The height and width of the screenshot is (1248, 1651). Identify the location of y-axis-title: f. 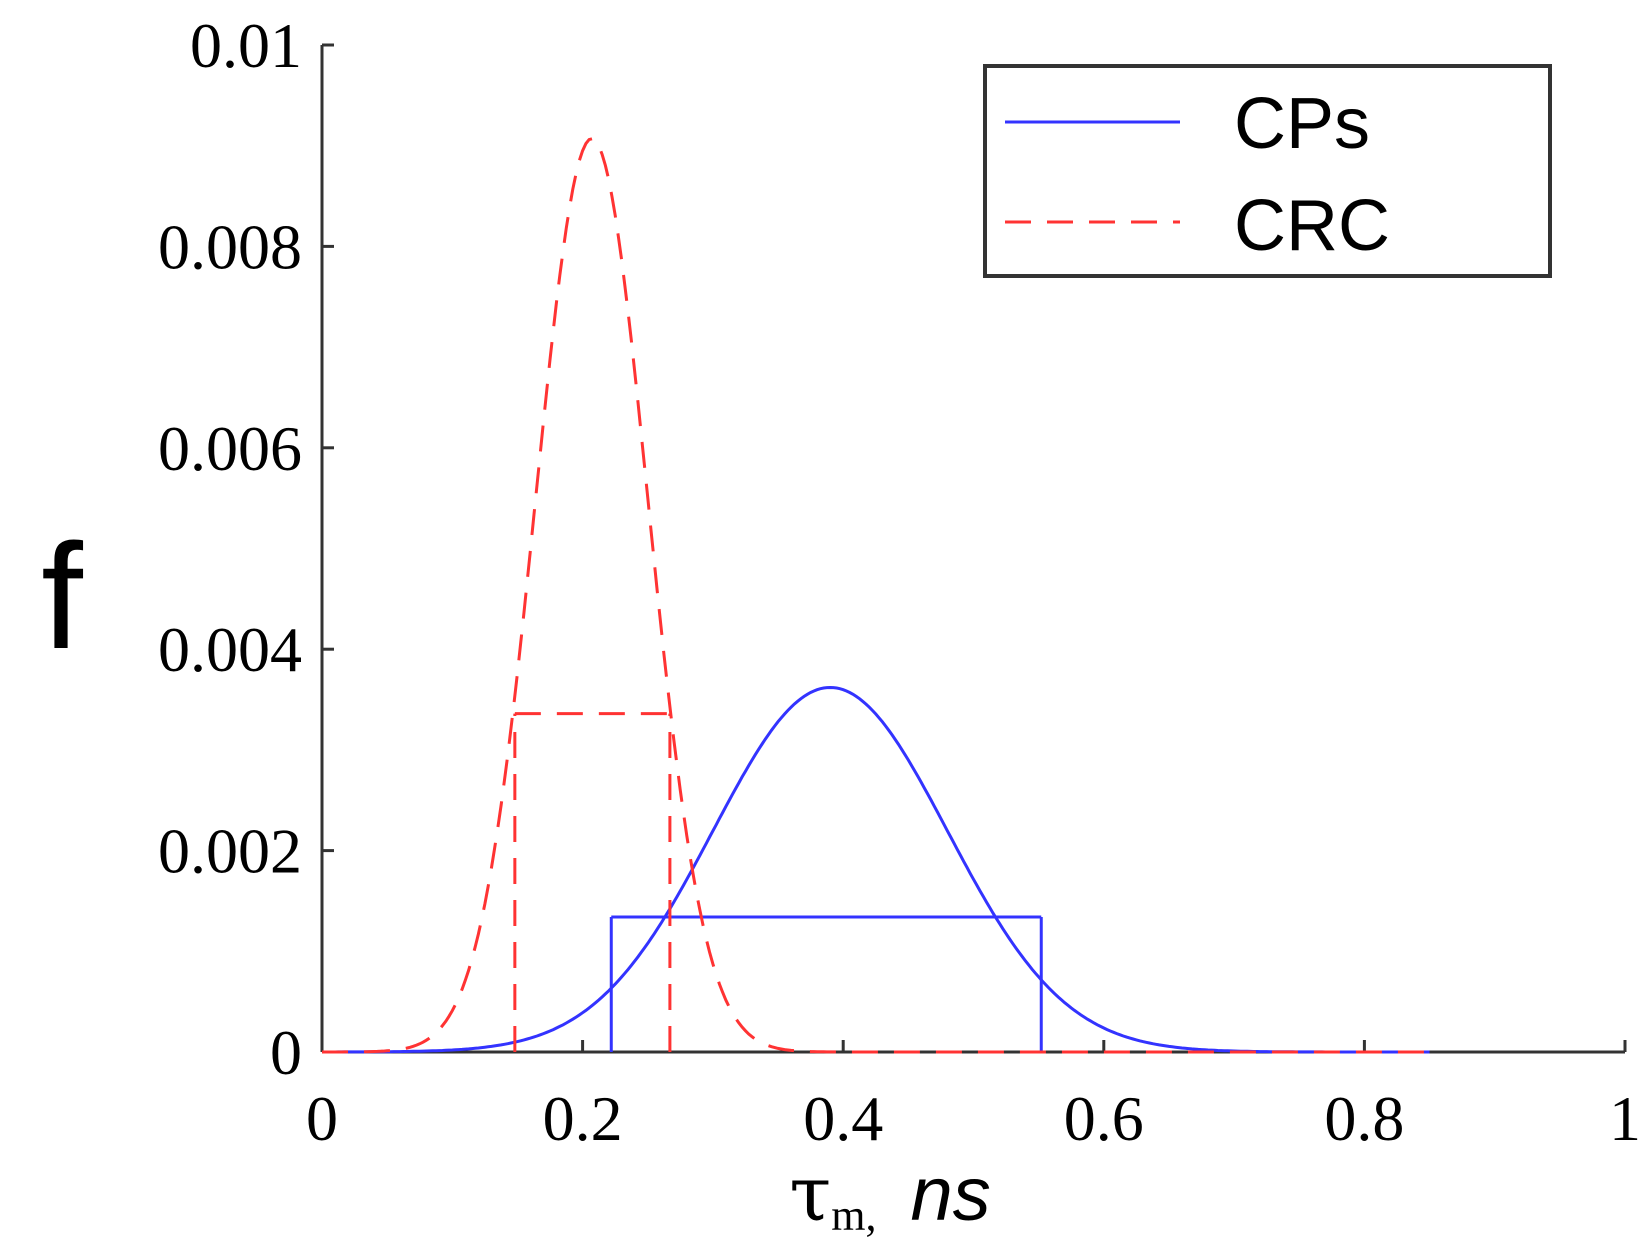
(62, 596).